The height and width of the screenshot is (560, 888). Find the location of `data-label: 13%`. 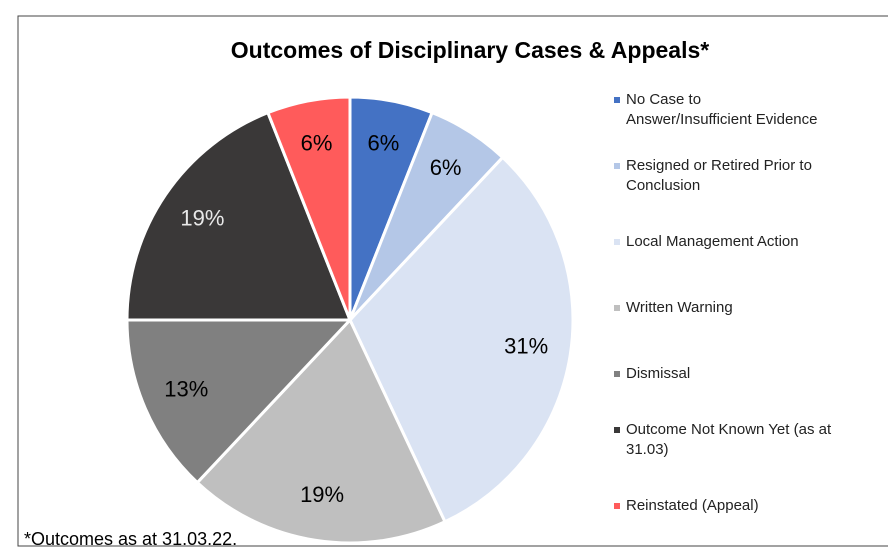

data-label: 13% is located at coordinates (186, 389).